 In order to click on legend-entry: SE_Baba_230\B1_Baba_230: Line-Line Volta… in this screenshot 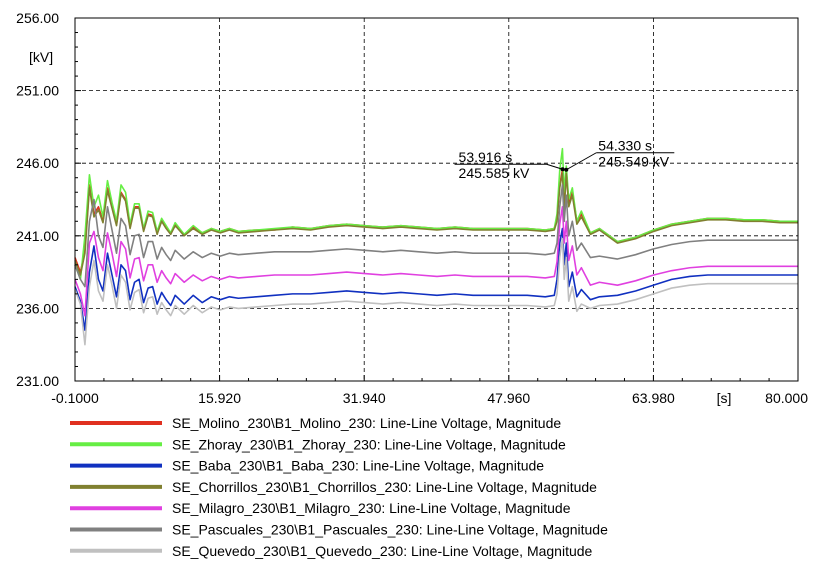, I will do `click(358, 466)`.